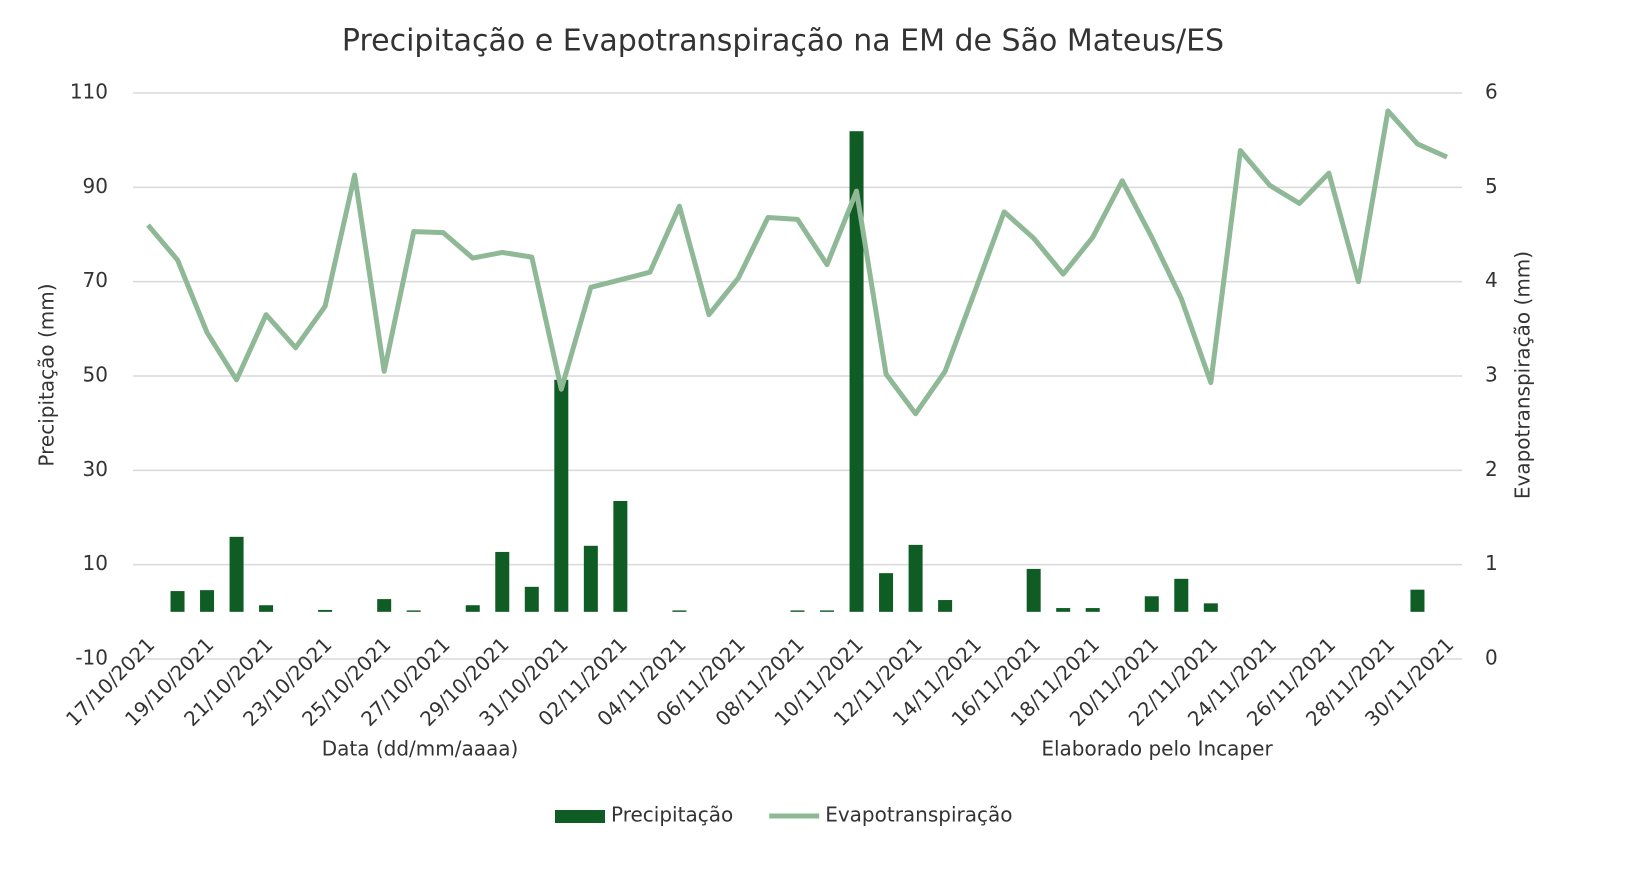 This screenshot has height=886, width=1628. I want to click on y2-tick-label: 3, so click(1491, 375).